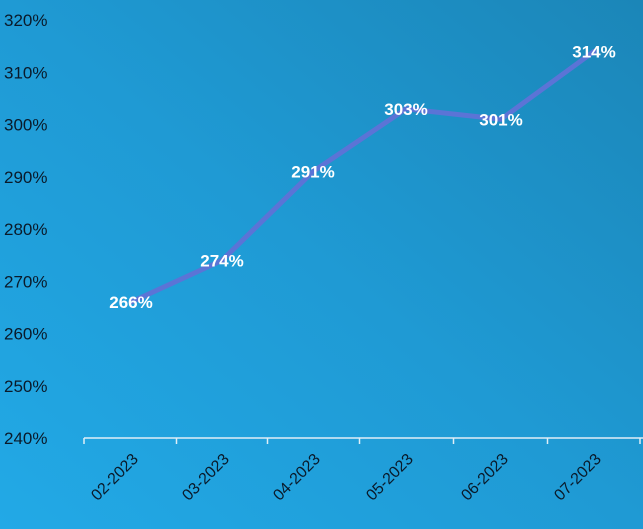  I want to click on data-label: 301%, so click(500, 119).